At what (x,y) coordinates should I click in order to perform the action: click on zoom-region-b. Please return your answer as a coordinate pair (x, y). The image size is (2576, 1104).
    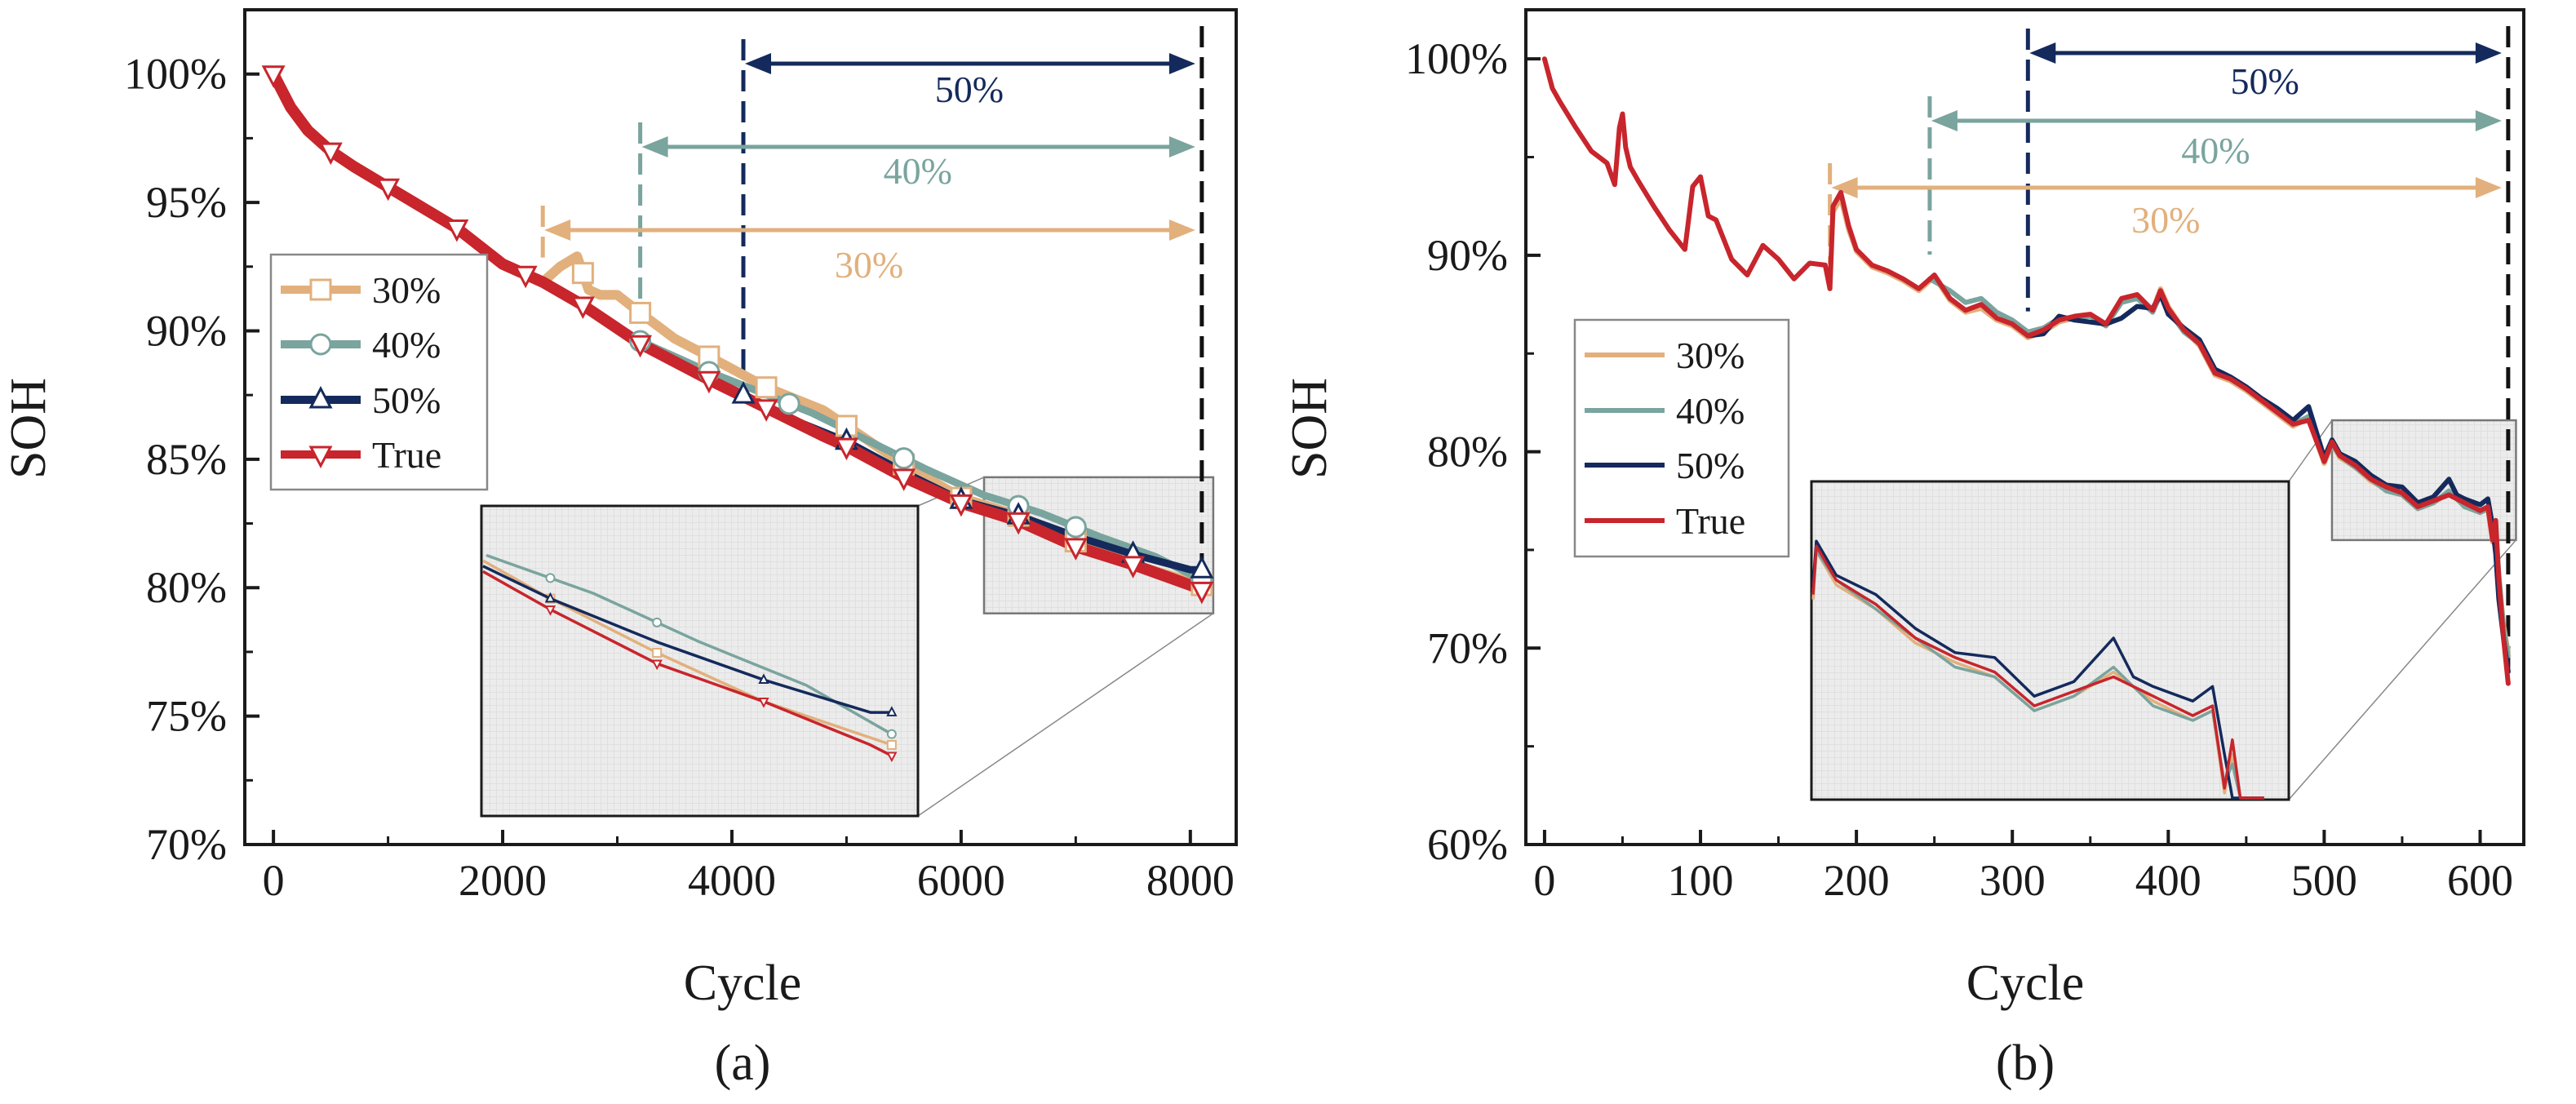
    Looking at the image, I should click on (2402, 609).